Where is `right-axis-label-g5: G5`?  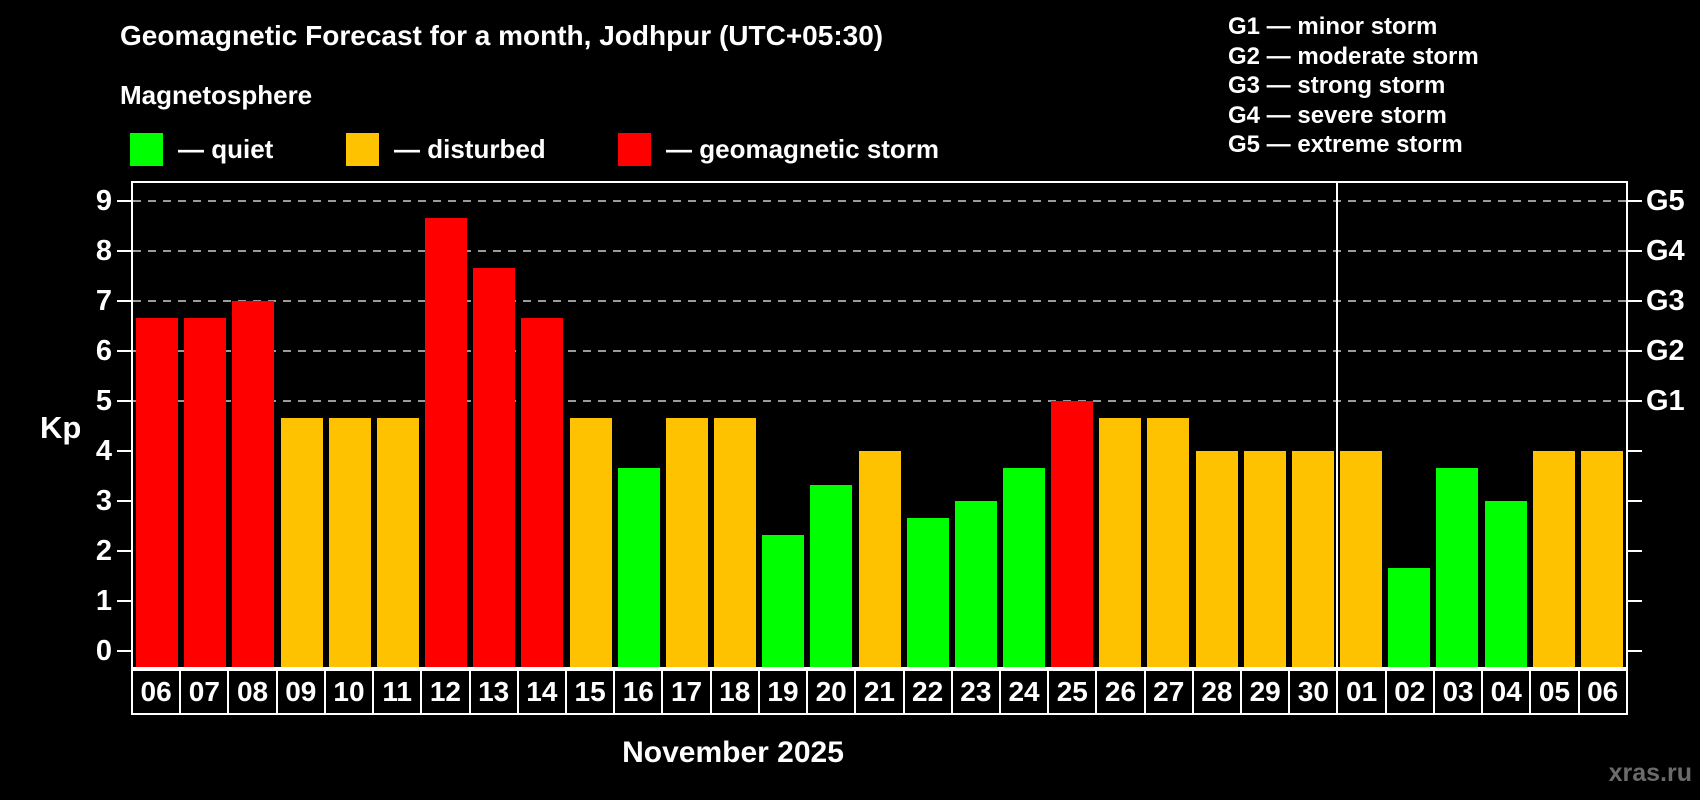
right-axis-label-g5: G5 is located at coordinates (1665, 201).